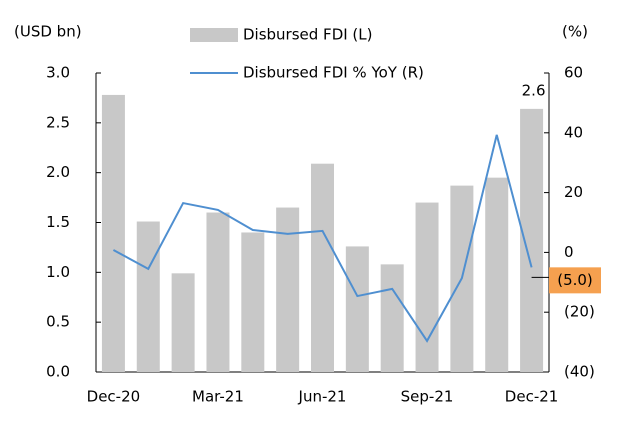 This screenshot has width=632, height=426. I want to click on y2-tick-label: 60, so click(573, 73).